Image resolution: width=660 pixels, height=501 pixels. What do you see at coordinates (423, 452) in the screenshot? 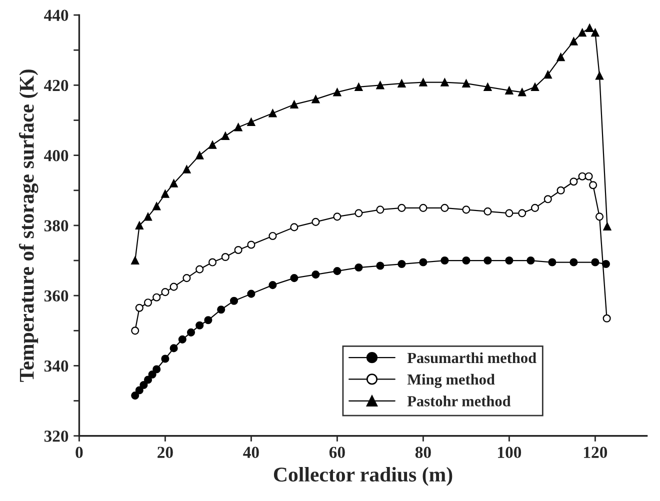
I see `x-tick-label: 80` at bounding box center [423, 452].